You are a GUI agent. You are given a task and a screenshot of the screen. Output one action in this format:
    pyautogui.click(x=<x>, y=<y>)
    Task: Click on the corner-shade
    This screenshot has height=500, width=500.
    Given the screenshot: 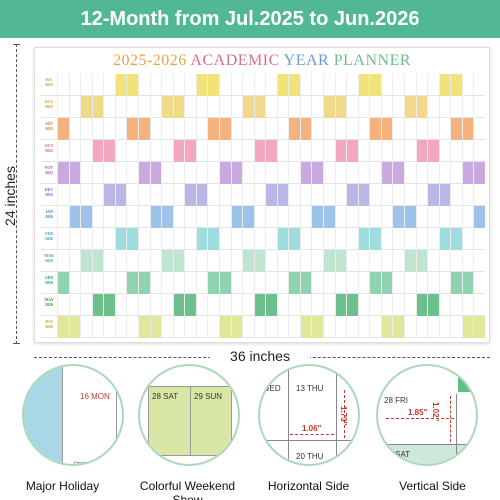 What is the action you would take?
    pyautogui.click(x=119, y=388)
    